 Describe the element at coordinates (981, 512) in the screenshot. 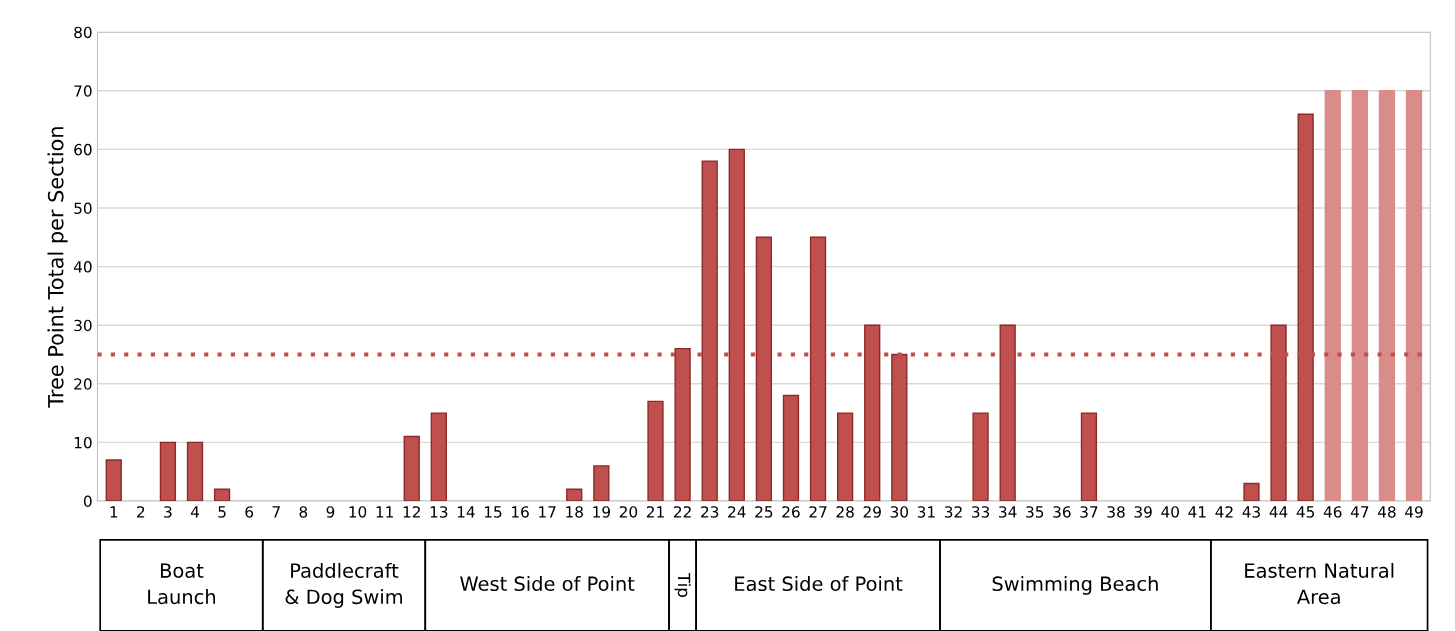

I see `x-tick-label: 33` at that location.